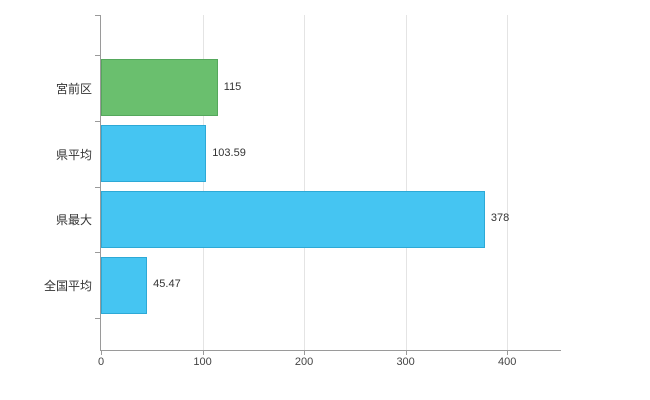  Describe the element at coordinates (500, 218) in the screenshot. I see `bar-value-label: 378` at that location.